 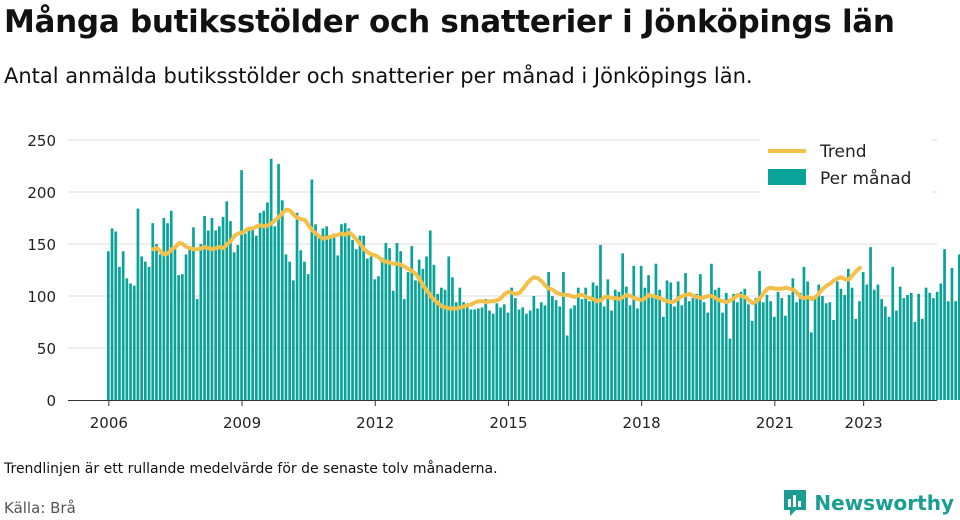 I want to click on y-tick-label: 50, so click(x=46, y=349).